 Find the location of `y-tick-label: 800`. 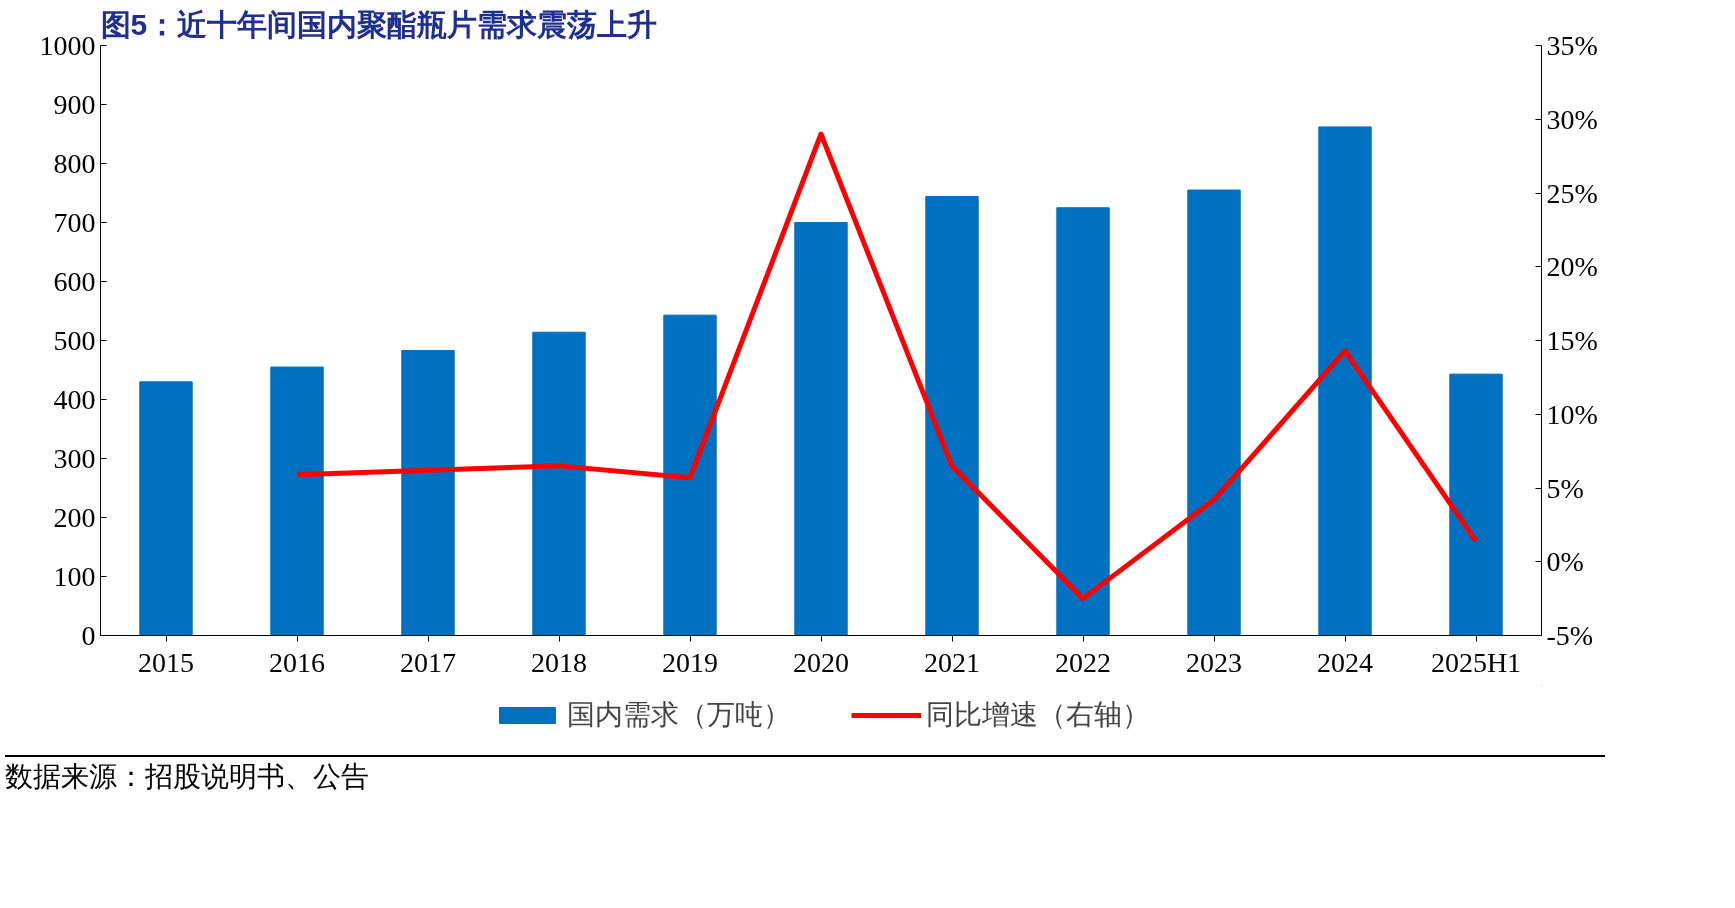

y-tick-label: 800 is located at coordinates (74, 163).